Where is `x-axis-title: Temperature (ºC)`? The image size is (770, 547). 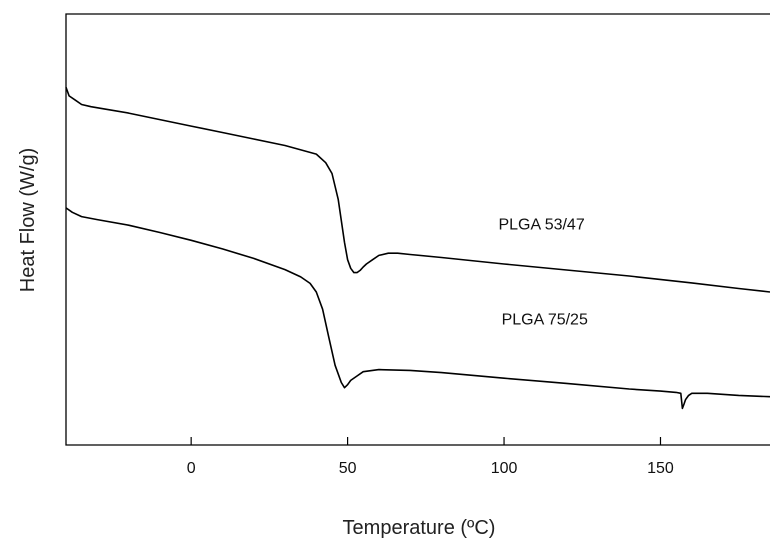
x-axis-title: Temperature (ºC) is located at coordinates (419, 528).